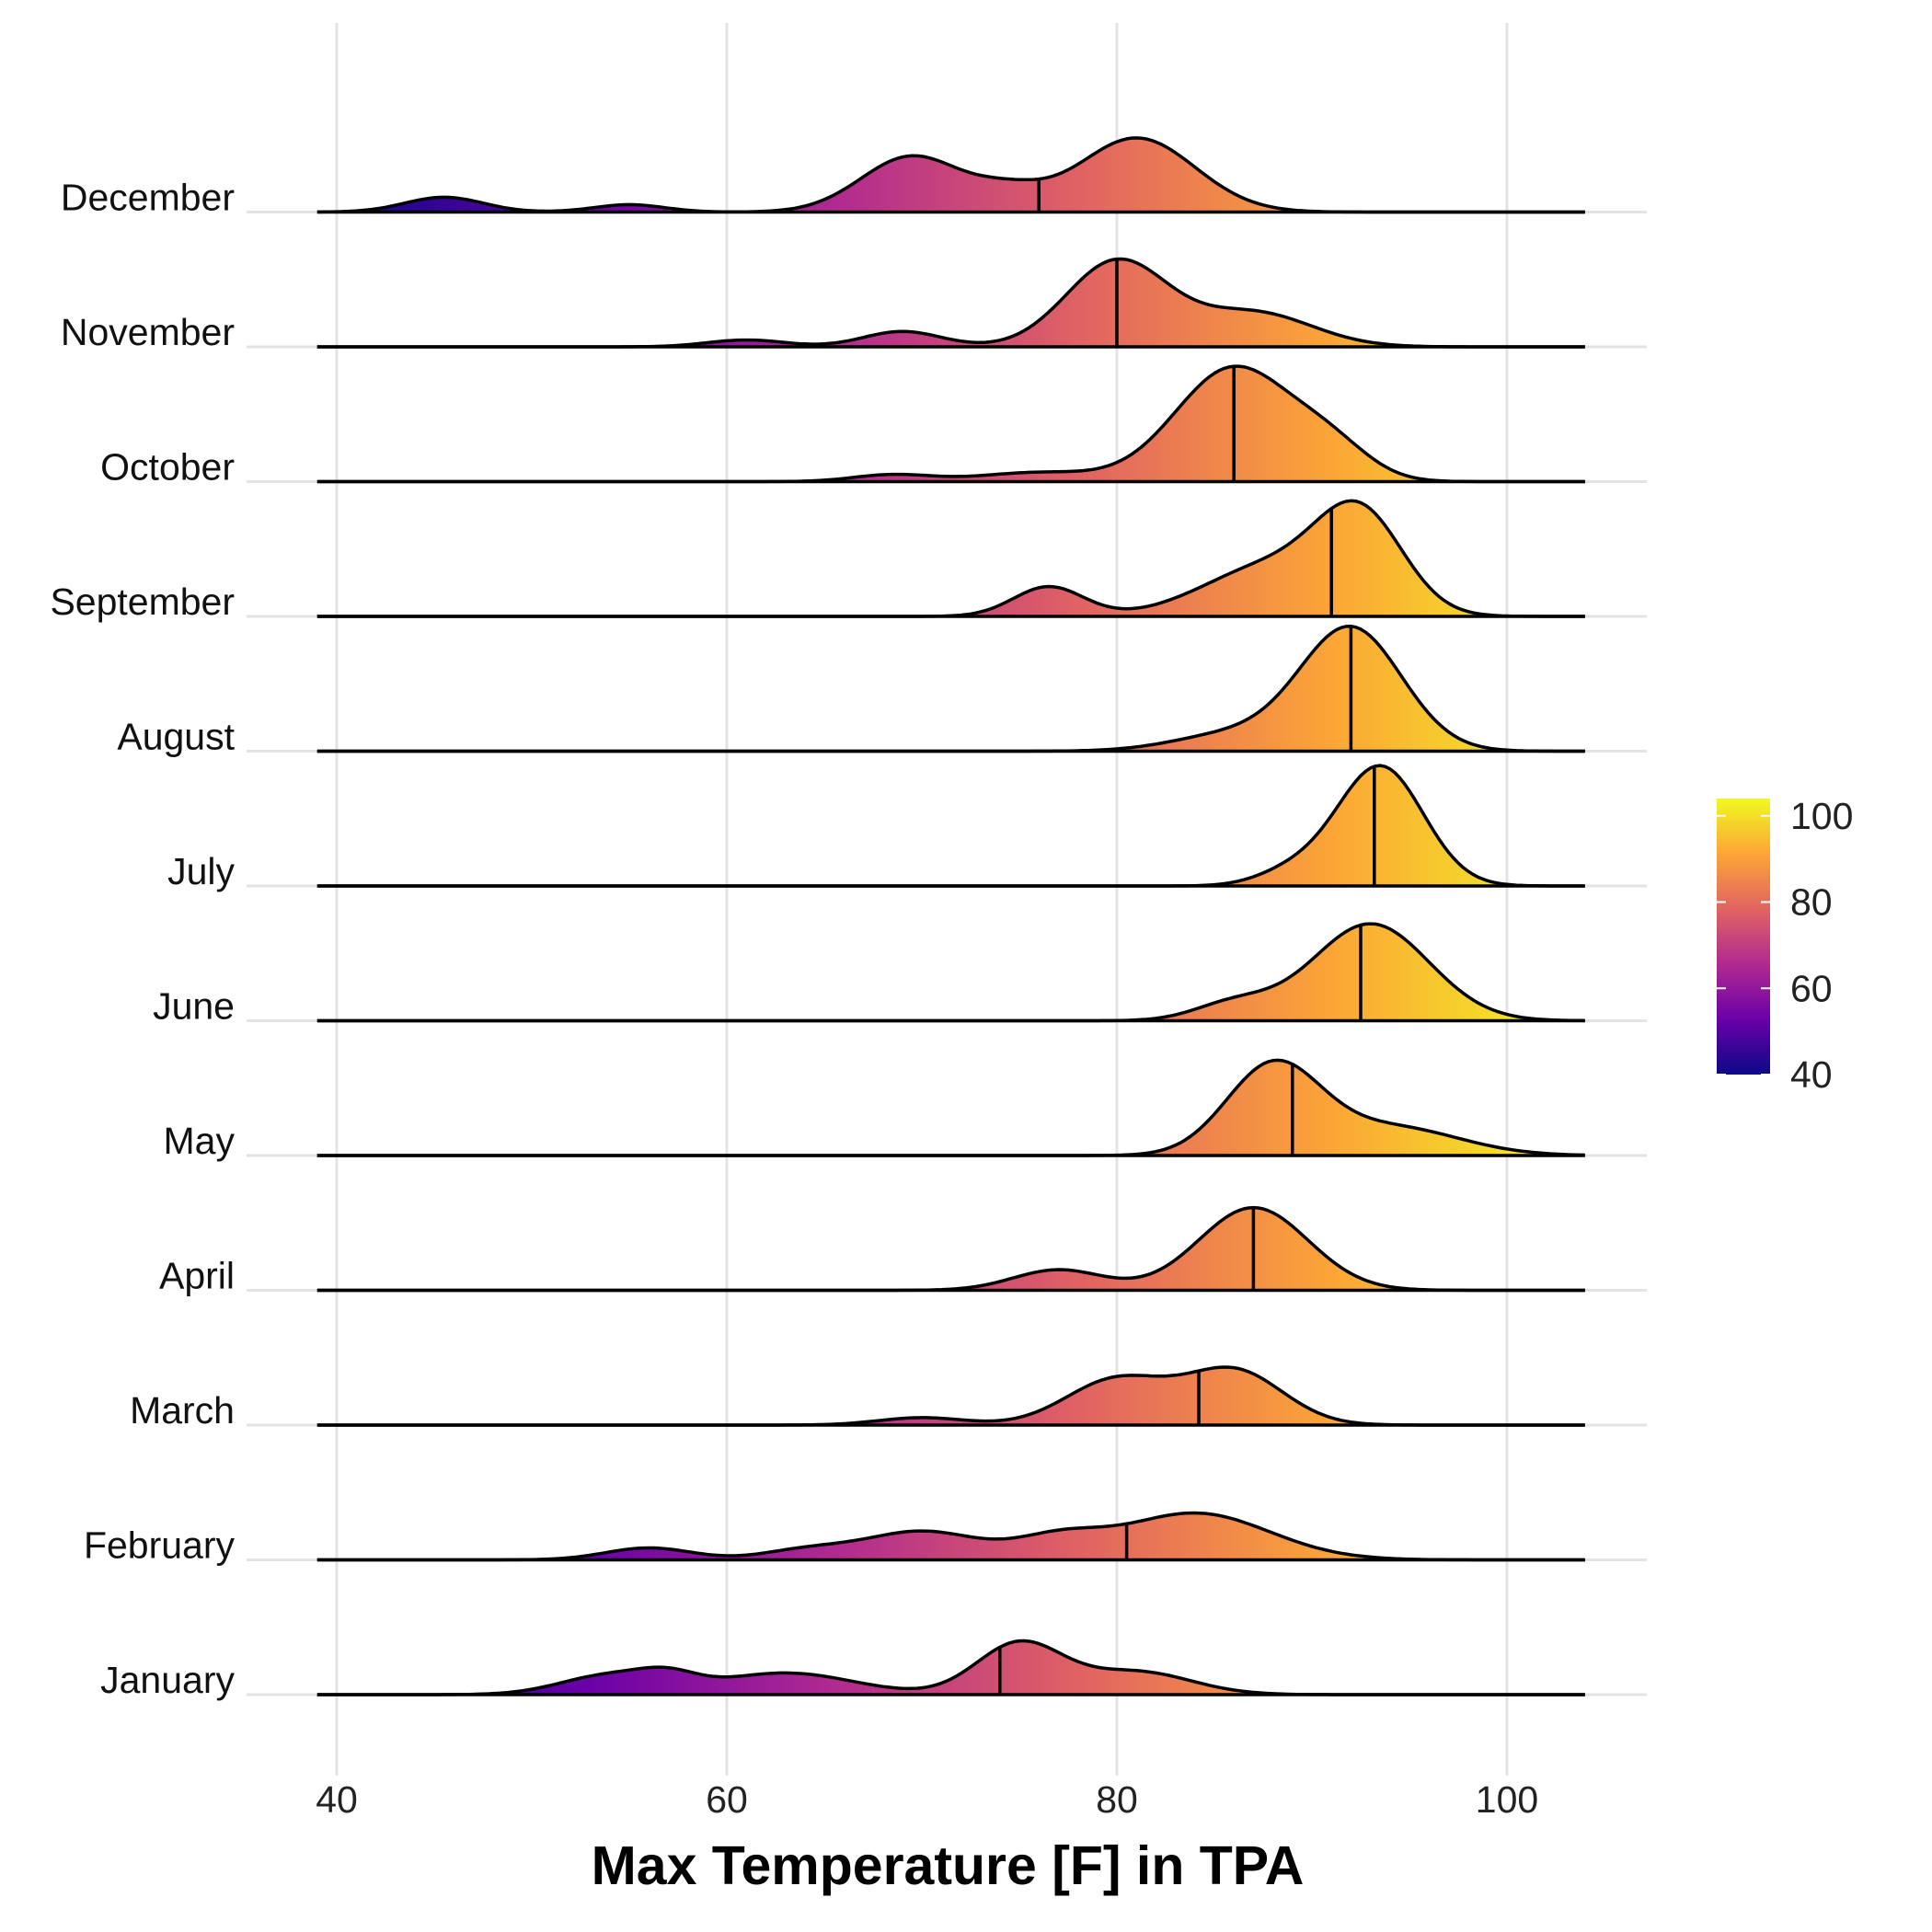  What do you see at coordinates (142, 602) in the screenshot?
I see `month-label: September` at bounding box center [142, 602].